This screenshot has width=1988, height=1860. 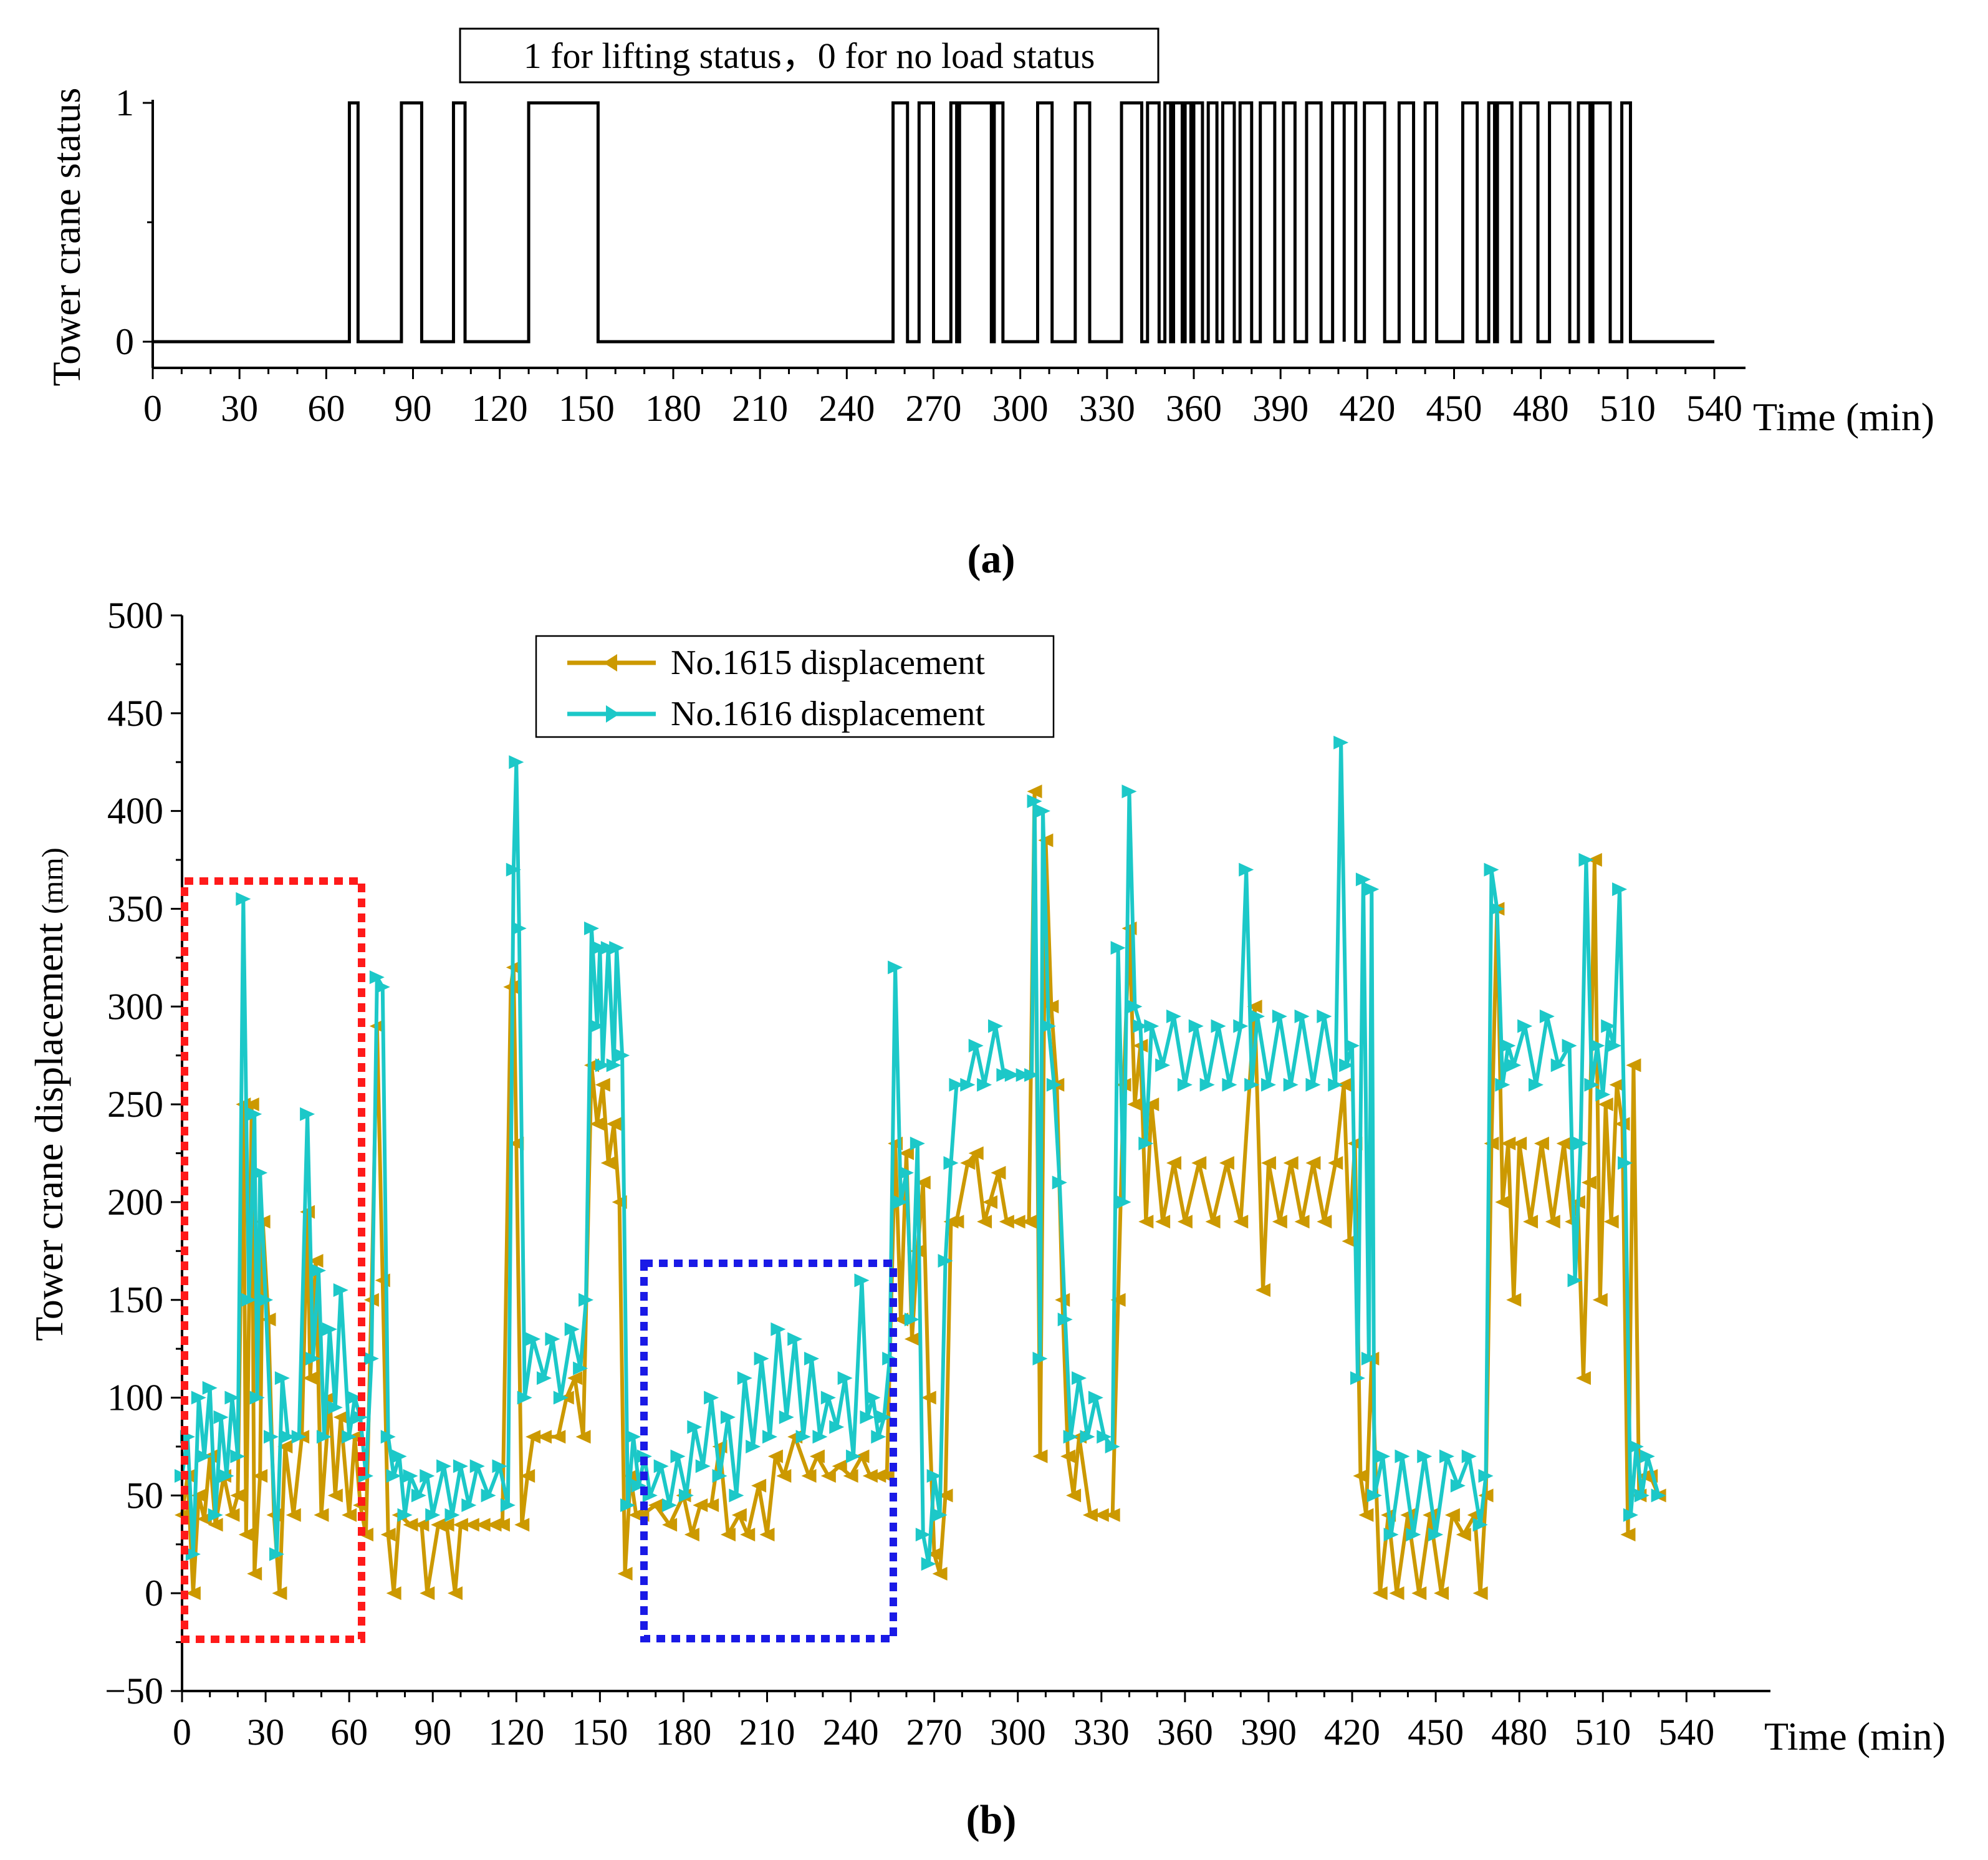 What do you see at coordinates (124, 102) in the screenshot?
I see `panel-a-y-tick-label: 1` at bounding box center [124, 102].